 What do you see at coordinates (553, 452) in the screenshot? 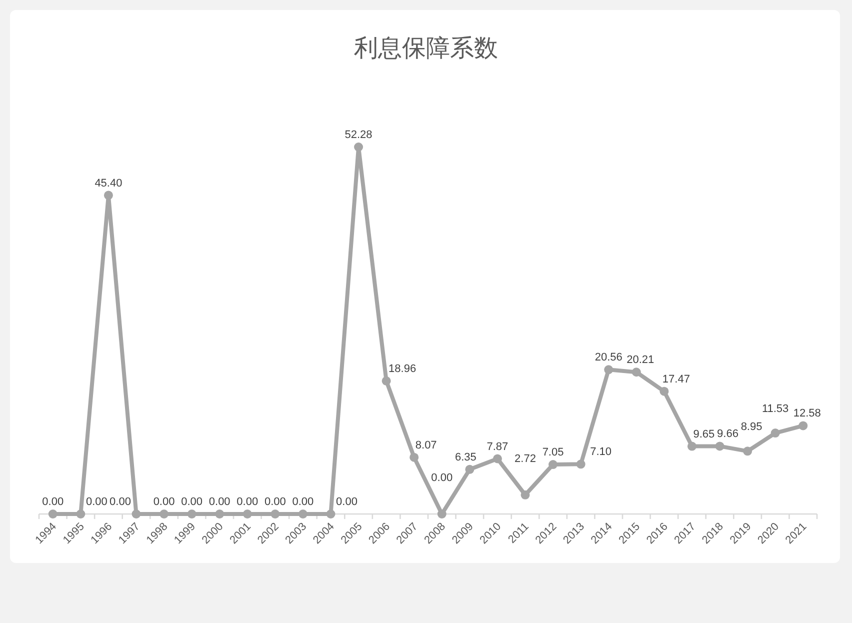
I see `data-label: 7.05` at bounding box center [553, 452].